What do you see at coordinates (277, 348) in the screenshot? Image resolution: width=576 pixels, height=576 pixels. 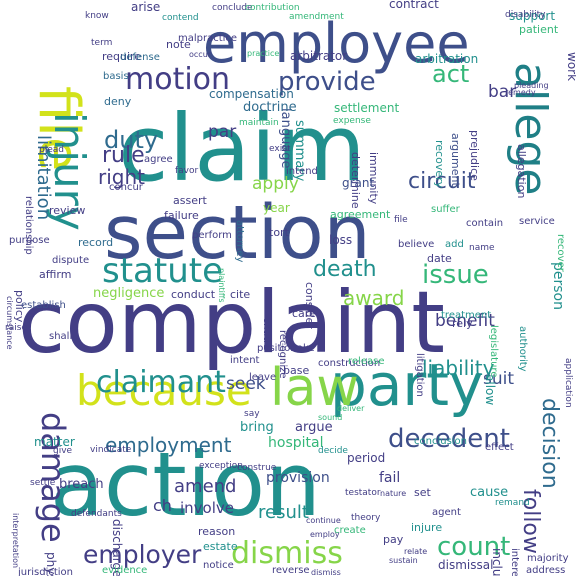 I see `word-position: position` at bounding box center [277, 348].